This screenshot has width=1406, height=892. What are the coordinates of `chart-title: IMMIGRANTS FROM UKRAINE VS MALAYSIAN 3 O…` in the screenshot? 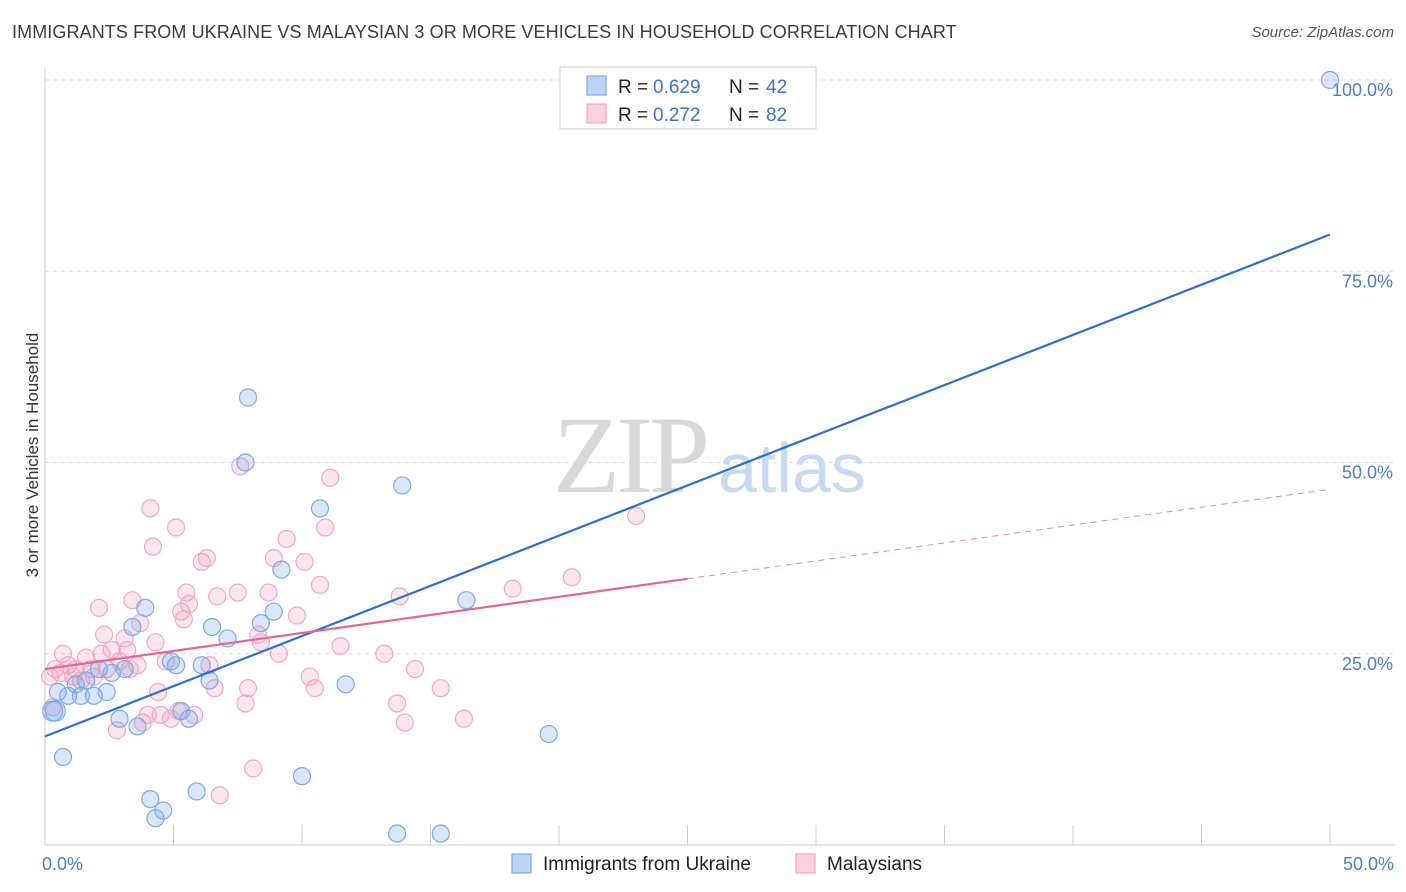 It's located at (484, 32).